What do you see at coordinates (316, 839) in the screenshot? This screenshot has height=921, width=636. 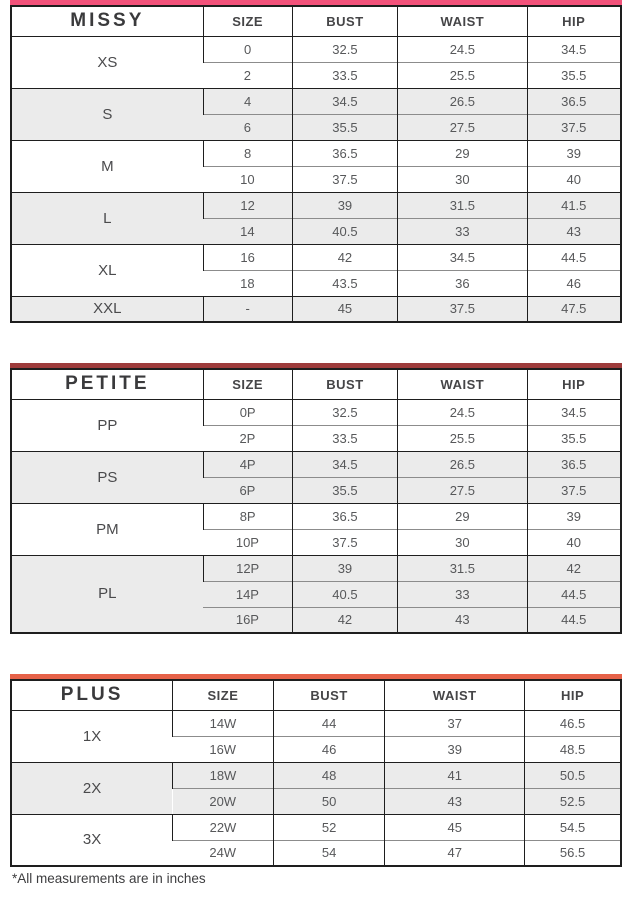 I see `table-row: 3X 22W 52 45 54.5` at bounding box center [316, 839].